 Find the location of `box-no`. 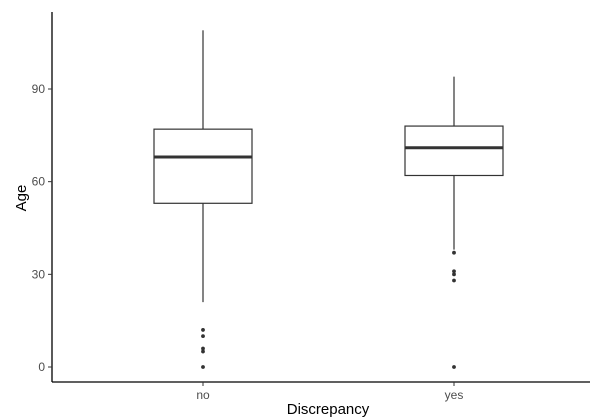

box-no is located at coordinates (203, 199).